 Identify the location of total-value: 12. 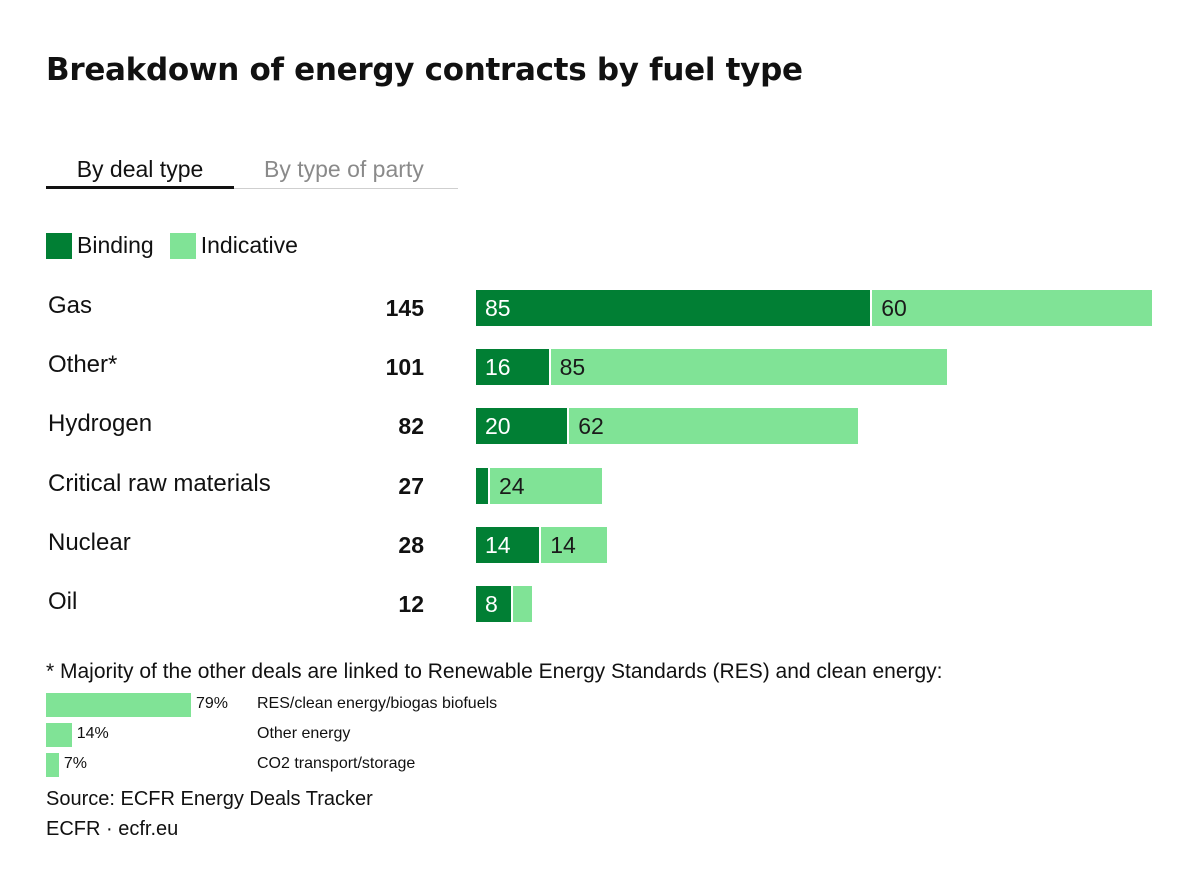
(411, 604).